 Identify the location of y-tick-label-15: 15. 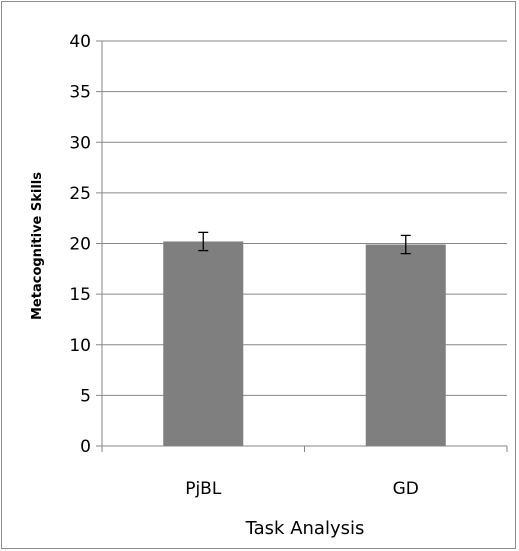
(80, 295).